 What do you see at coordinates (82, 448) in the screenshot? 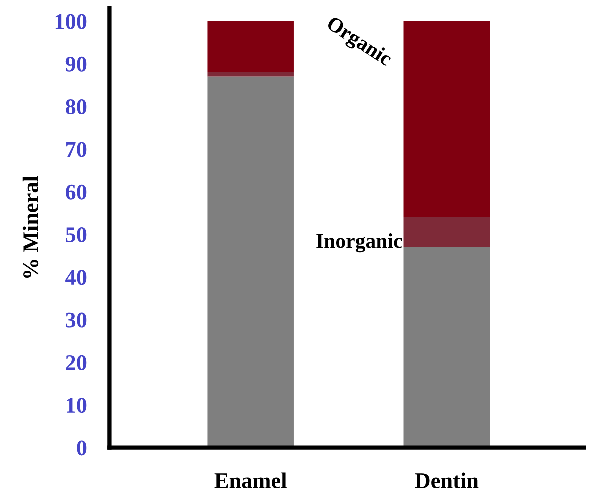
I see `y-tick-label: 0` at bounding box center [82, 448].